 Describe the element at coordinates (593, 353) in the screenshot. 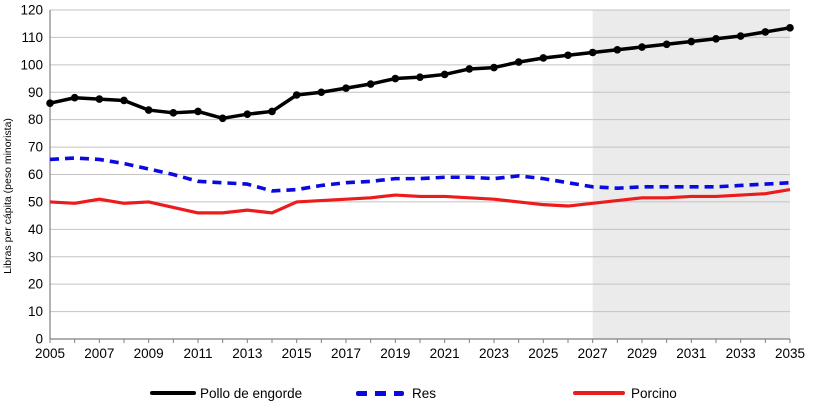

I see `x-tick-label-2027: 2027` at that location.